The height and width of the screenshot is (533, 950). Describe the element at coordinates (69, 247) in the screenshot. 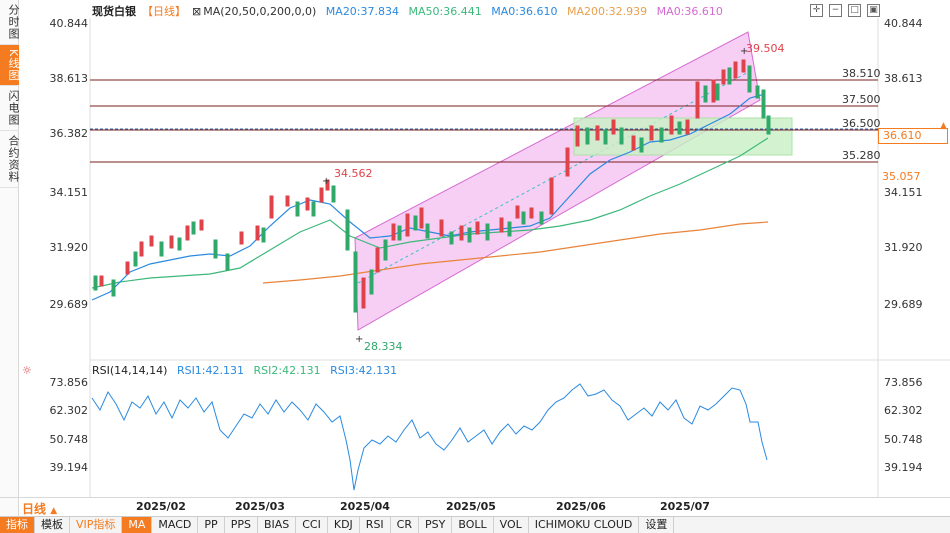

I see `price-axis-left-5: 31.920` at that location.